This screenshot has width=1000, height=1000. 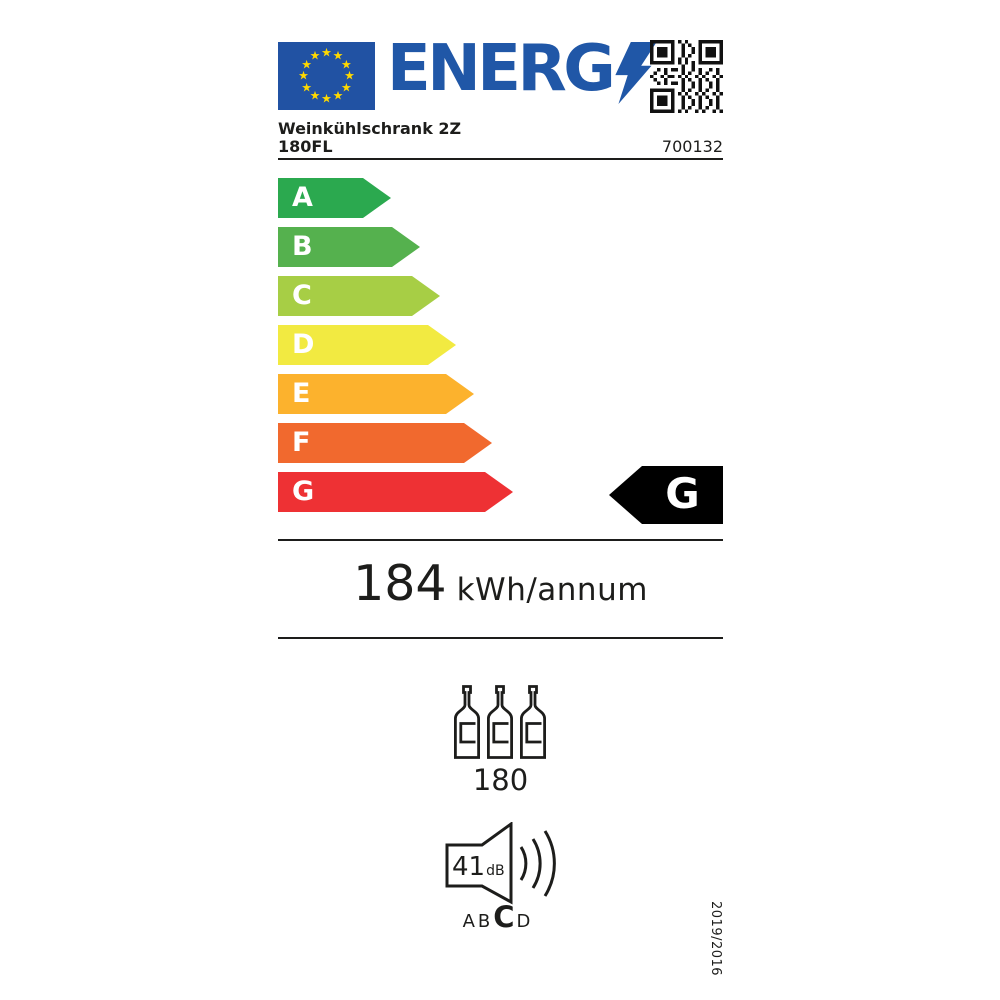 I want to click on energy-class-arrow-g: G, so click(x=395, y=492).